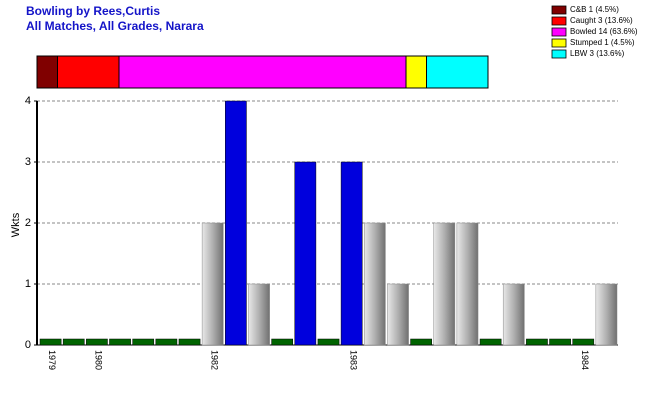 Image resolution: width=650 pixels, height=400 pixels. Describe the element at coordinates (28, 162) in the screenshot. I see `y-tick-label: 3` at that location.